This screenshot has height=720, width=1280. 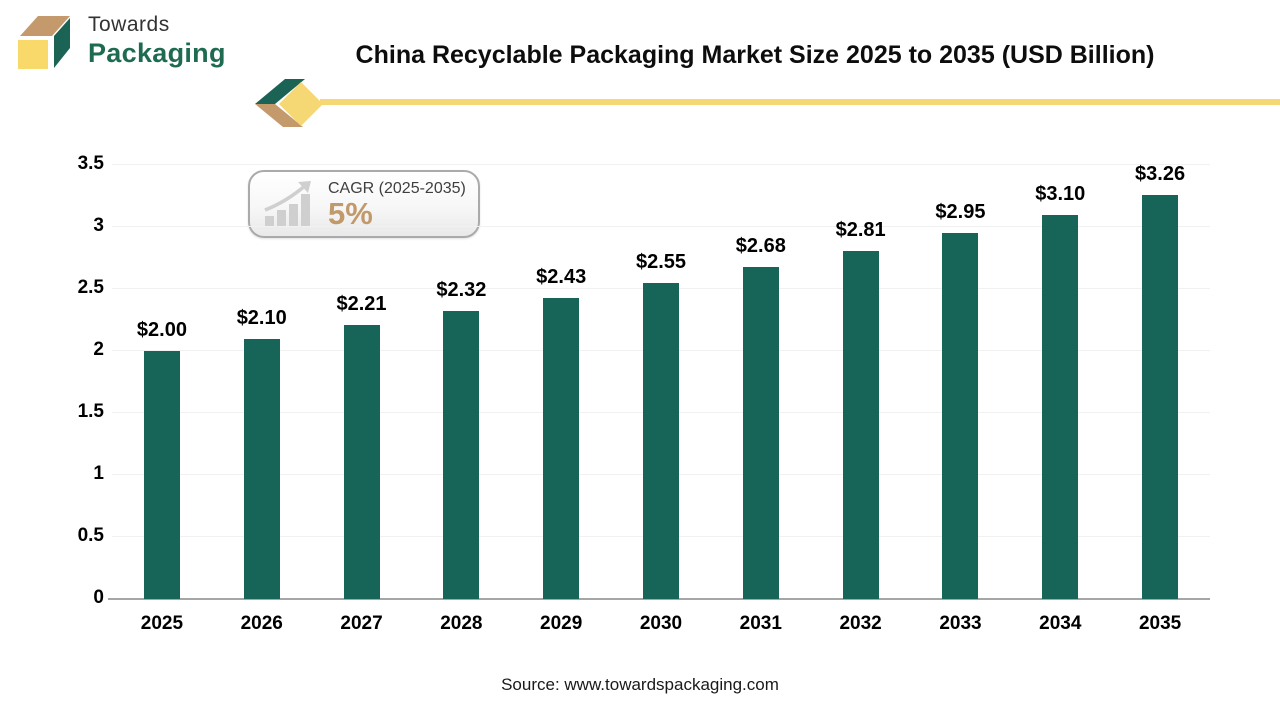 I want to click on brand-logo-text: Towards Packaging, so click(x=157, y=41).